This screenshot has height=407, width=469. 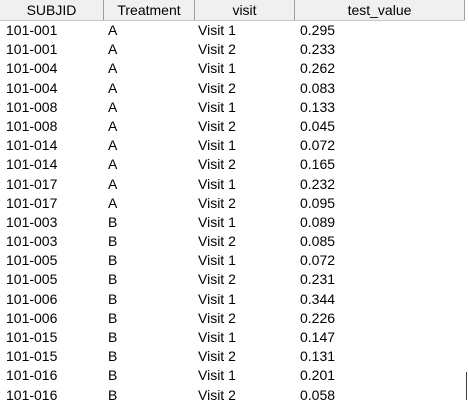 I want to click on cell-test-value: 0.262, so click(x=318, y=68).